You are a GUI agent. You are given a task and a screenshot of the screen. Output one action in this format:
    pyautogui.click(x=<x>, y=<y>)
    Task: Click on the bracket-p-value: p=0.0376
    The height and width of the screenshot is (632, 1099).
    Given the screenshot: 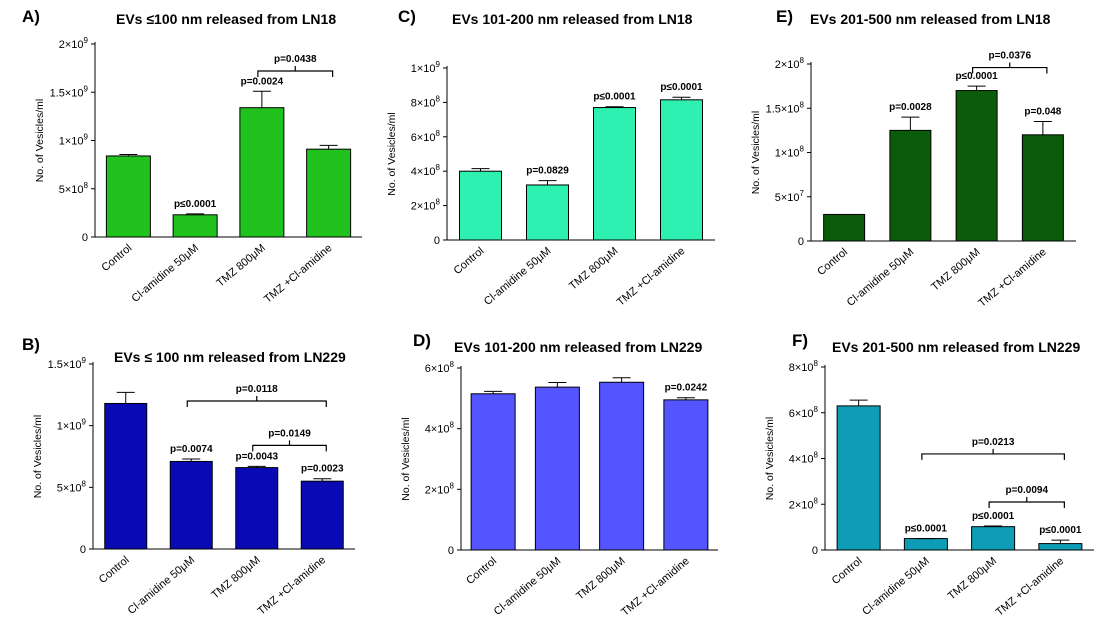 What is the action you would take?
    pyautogui.click(x=1009, y=56)
    